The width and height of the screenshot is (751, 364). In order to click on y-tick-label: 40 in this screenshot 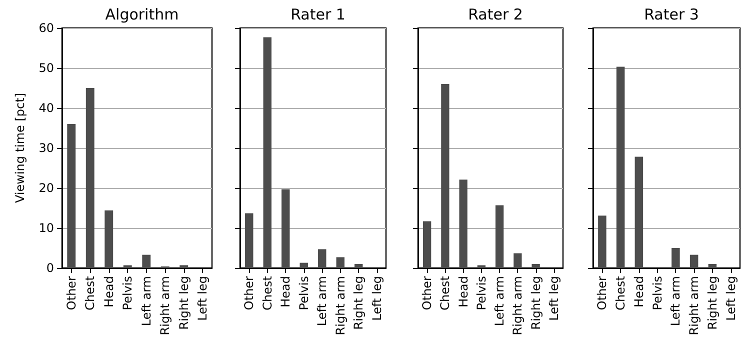, I will do `click(46, 108)`.